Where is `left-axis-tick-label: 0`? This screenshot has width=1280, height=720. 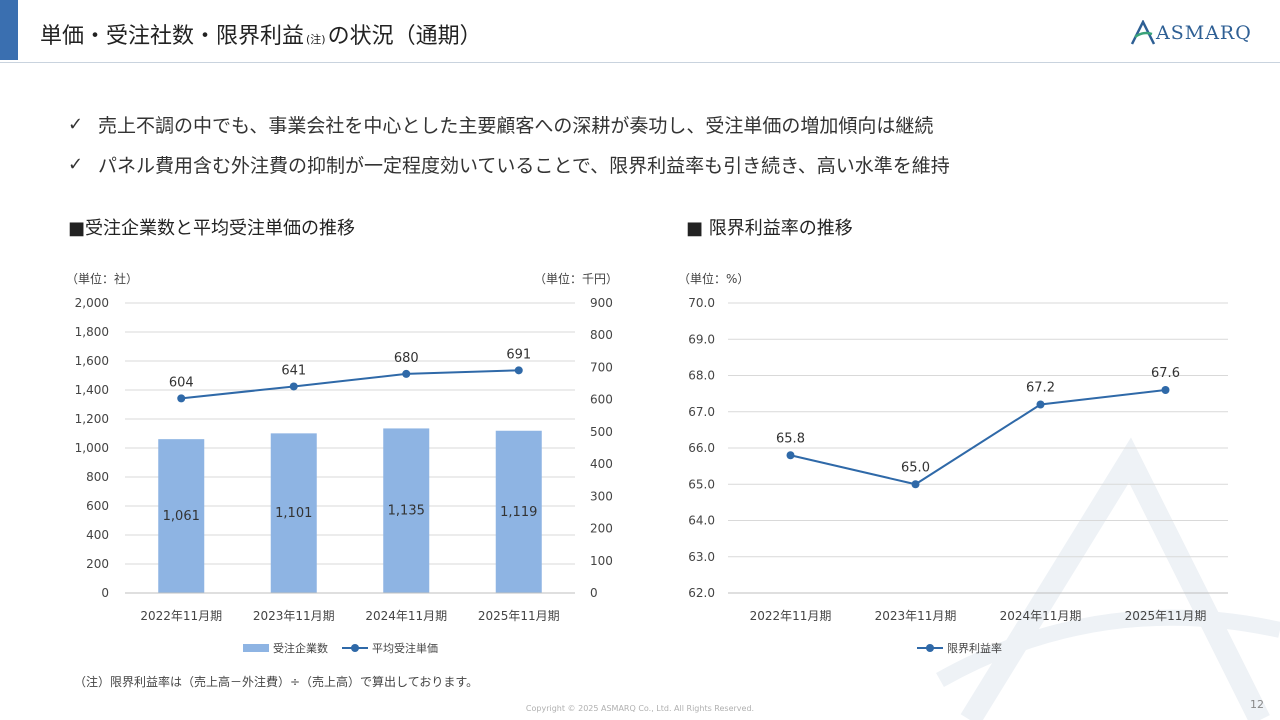
left-axis-tick-label: 0 is located at coordinates (105, 593).